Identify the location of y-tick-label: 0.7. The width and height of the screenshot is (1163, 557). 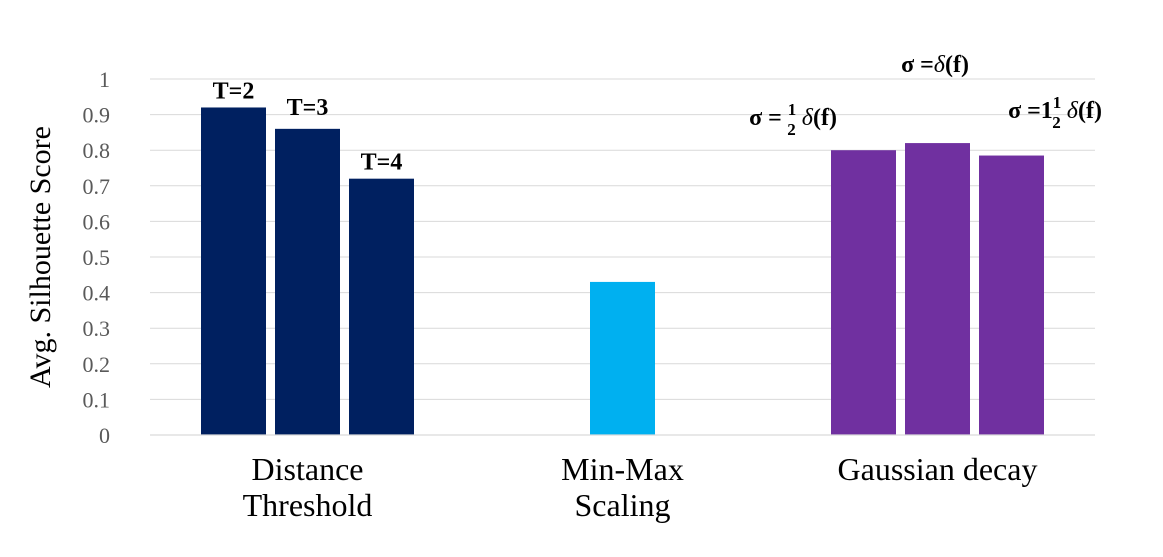
(97, 186).